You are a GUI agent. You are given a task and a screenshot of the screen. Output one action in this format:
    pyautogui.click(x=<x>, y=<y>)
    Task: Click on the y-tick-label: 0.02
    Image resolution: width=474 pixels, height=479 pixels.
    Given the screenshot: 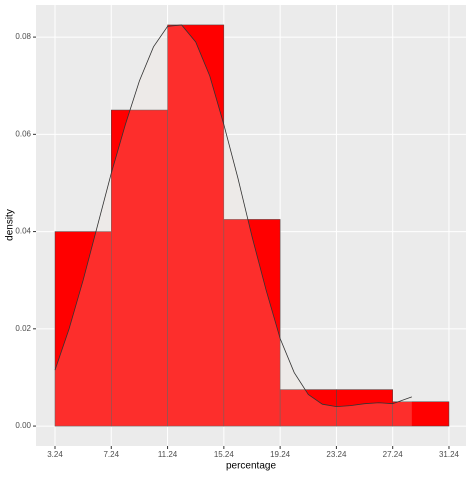 What is the action you would take?
    pyautogui.click(x=23, y=328)
    